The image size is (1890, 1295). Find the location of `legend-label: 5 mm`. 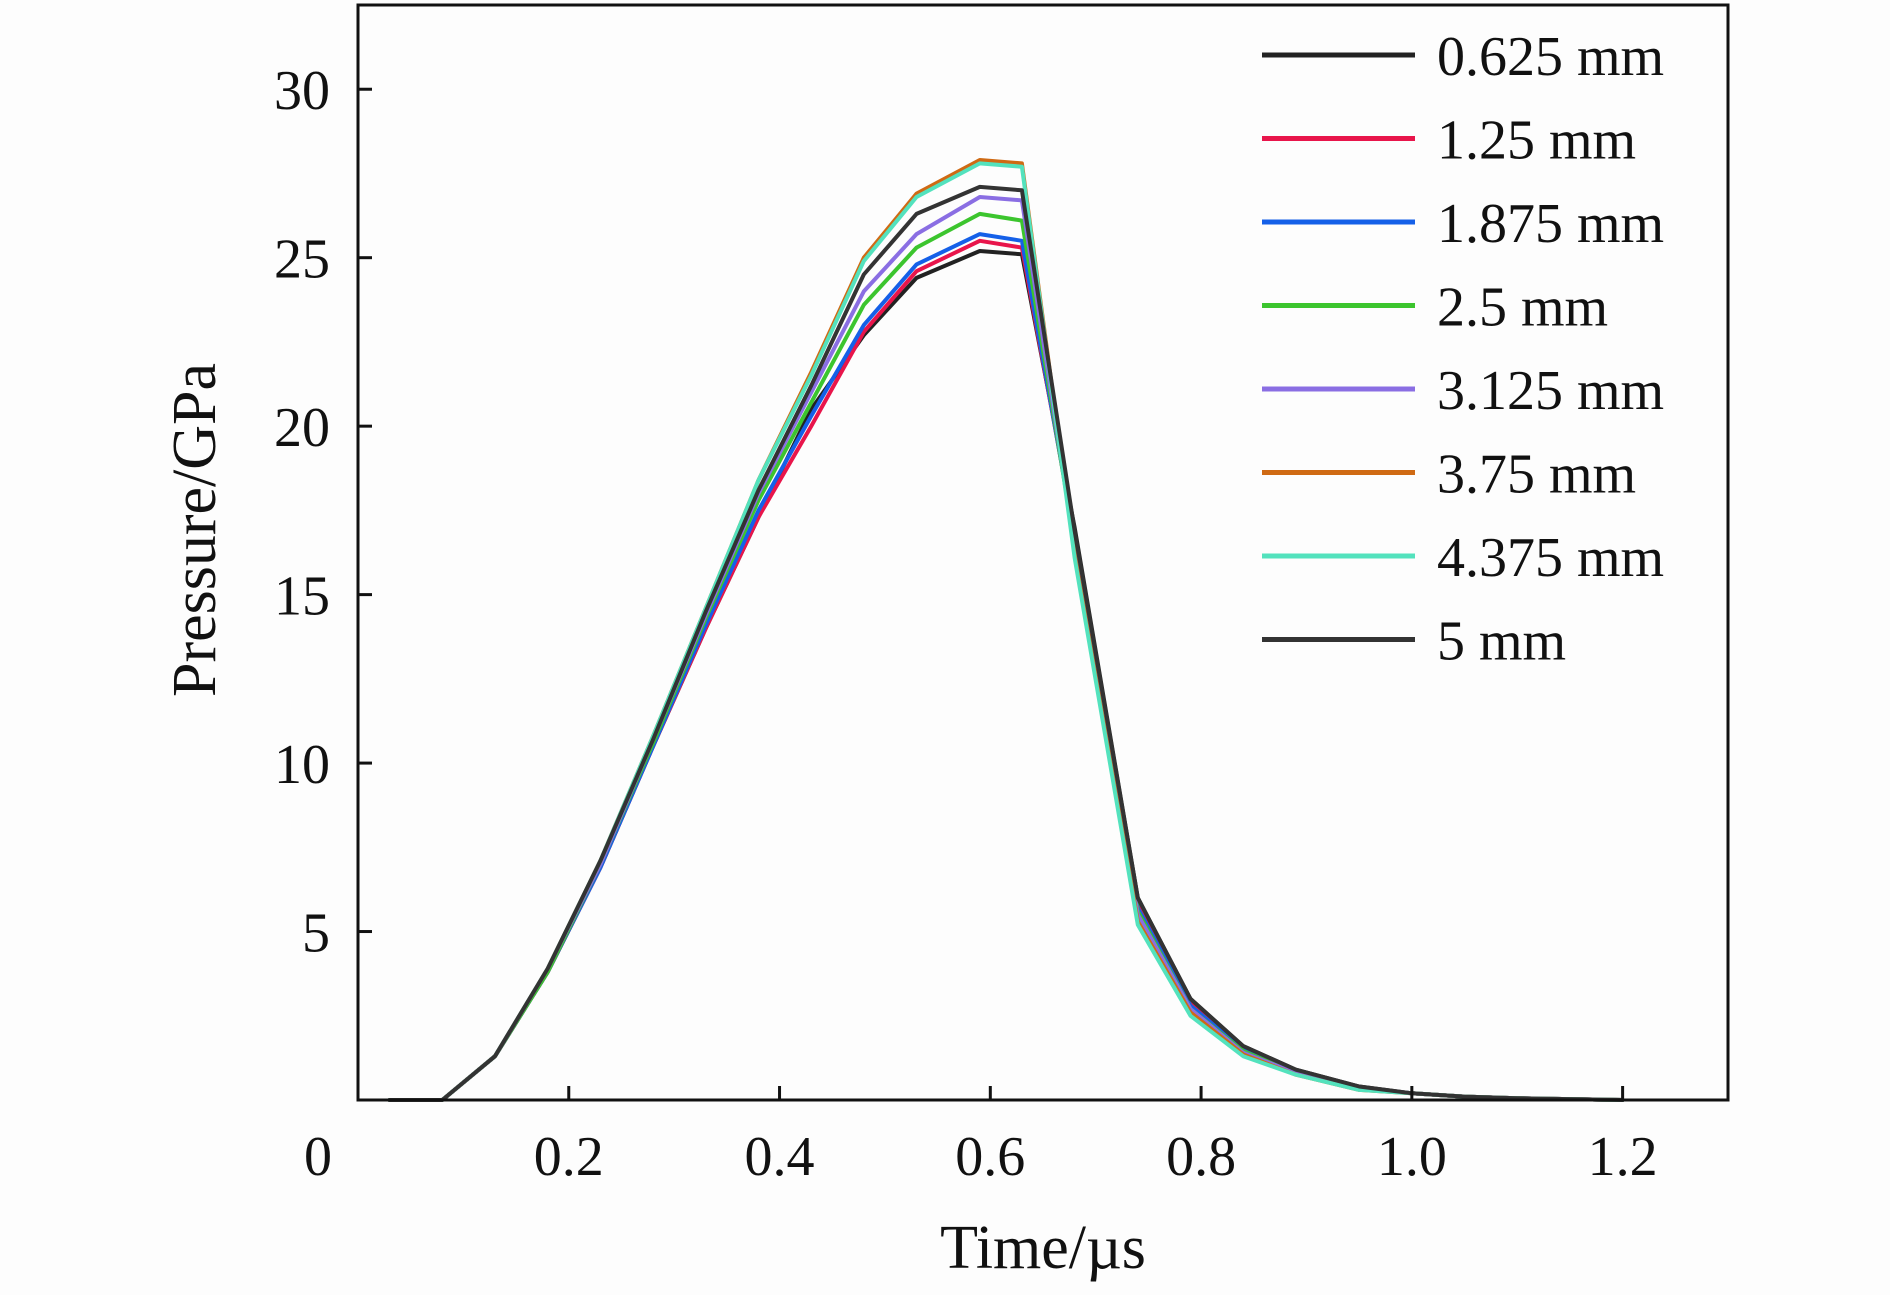

legend-label: 5 mm is located at coordinates (1501, 642).